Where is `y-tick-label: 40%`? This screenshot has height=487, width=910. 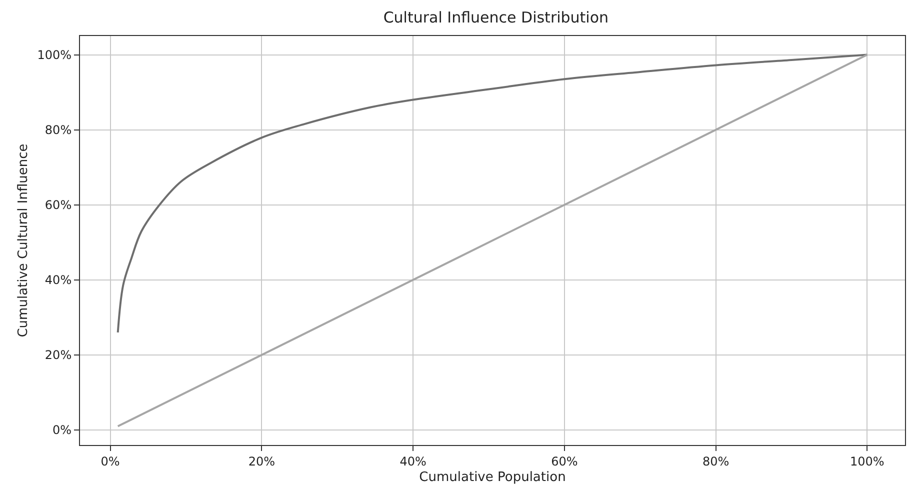
y-tick-label: 40% is located at coordinates (58, 280).